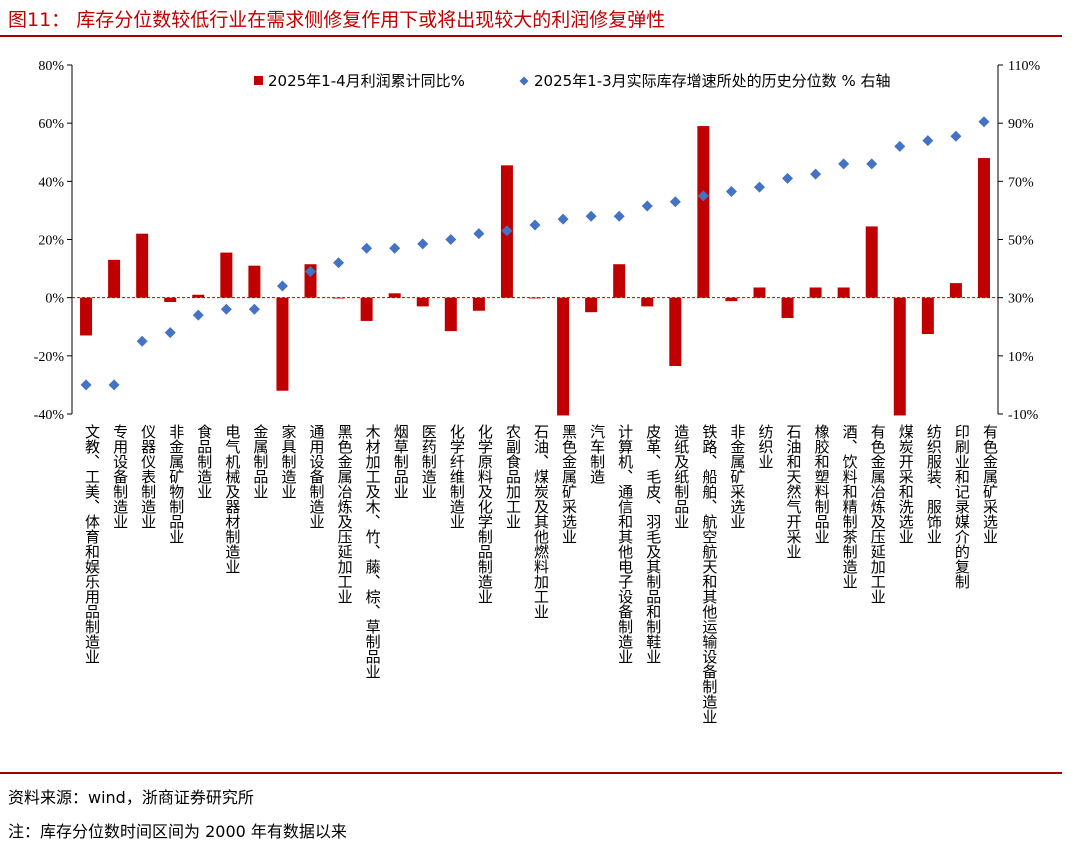  Describe the element at coordinates (232, 499) in the screenshot. I see `category-label: 电气机械及器材制造业` at that location.